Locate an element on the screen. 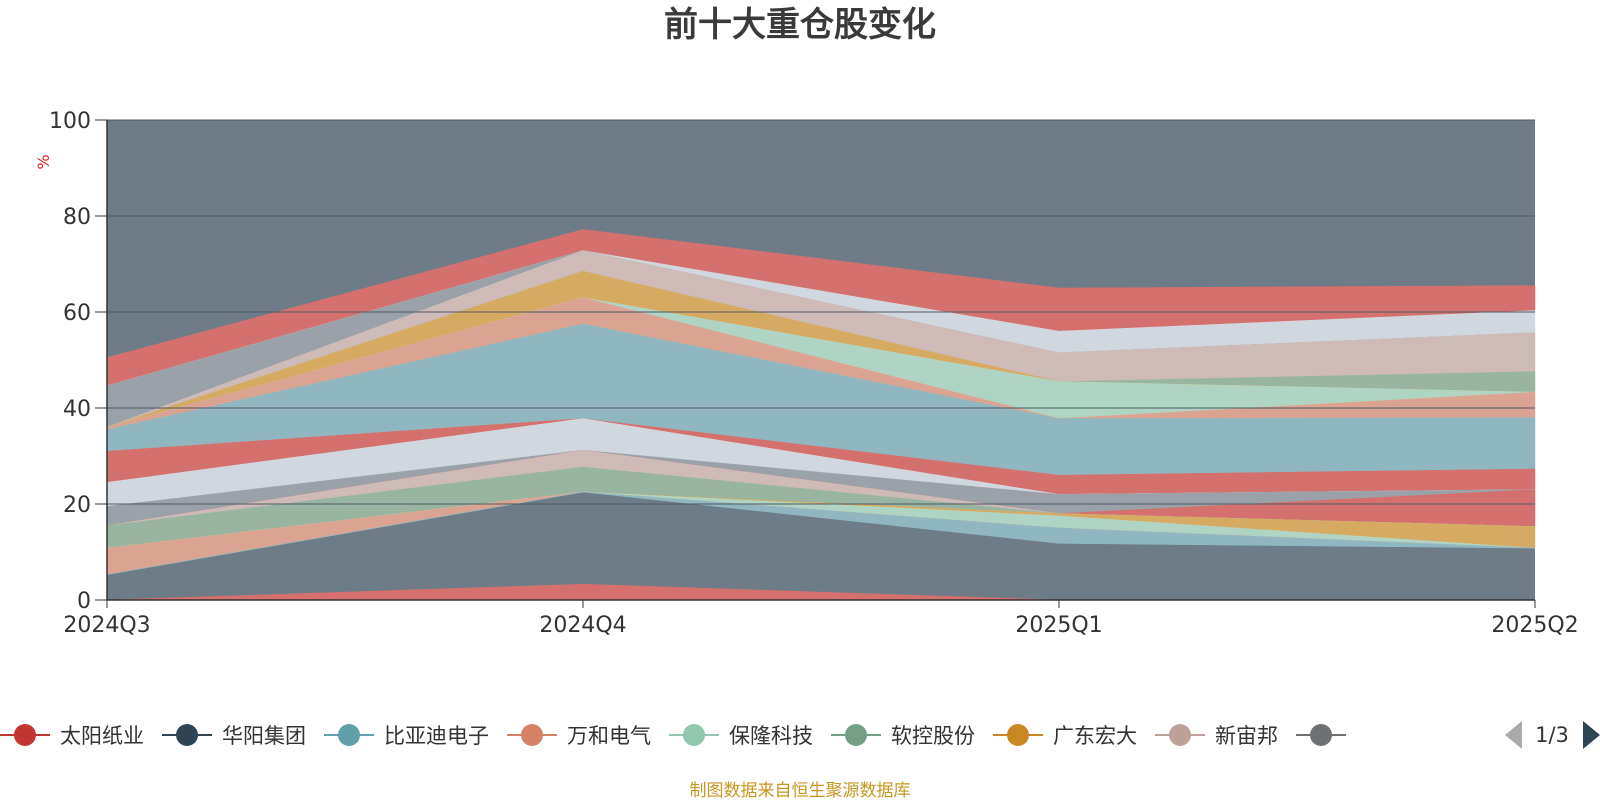  legend-item-2: 华阳集团 is located at coordinates (234, 736).